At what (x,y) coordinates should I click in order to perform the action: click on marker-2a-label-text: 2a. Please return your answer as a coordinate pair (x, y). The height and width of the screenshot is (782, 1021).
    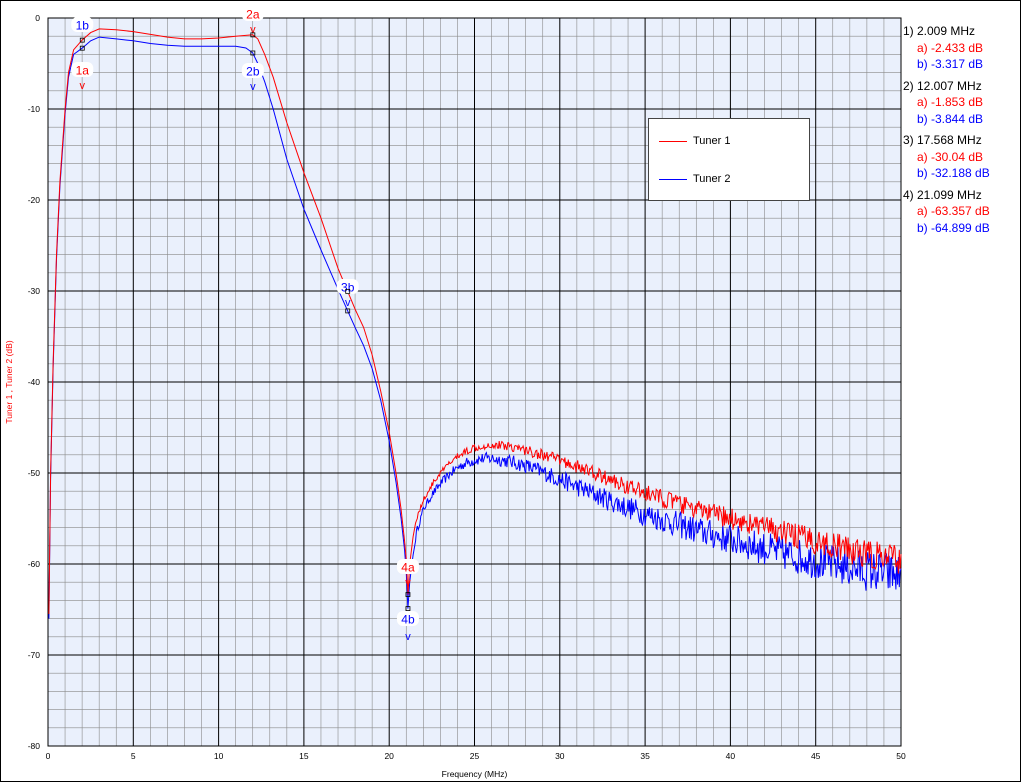
    Looking at the image, I should click on (253, 15).